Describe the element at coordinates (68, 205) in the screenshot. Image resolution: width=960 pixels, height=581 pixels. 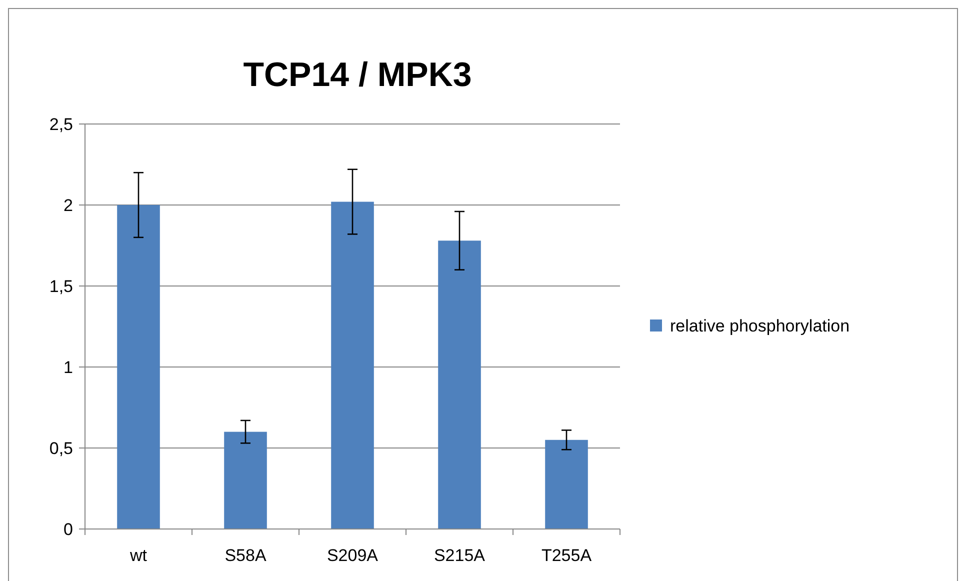
I see `y-tick-label: 2` at that location.